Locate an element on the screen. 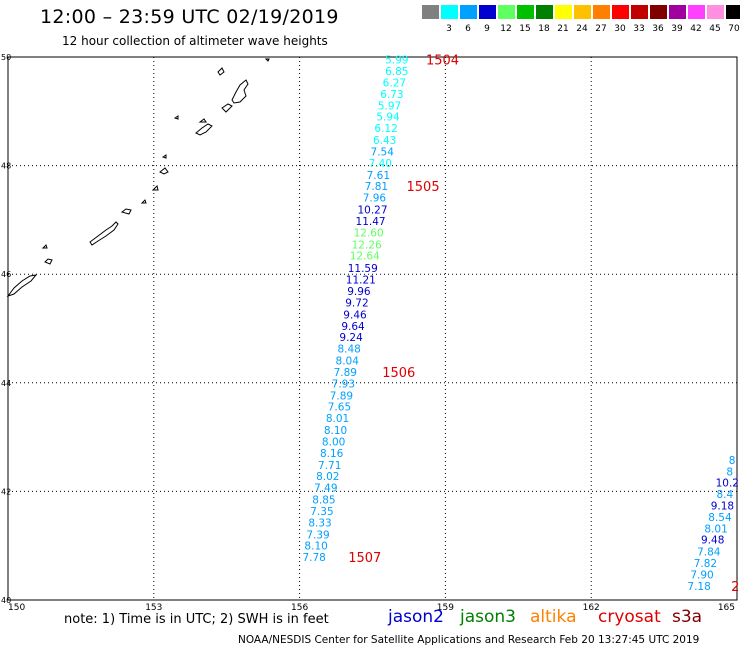 The image size is (740, 650). lon-tick-label: 165 is located at coordinates (726, 608).